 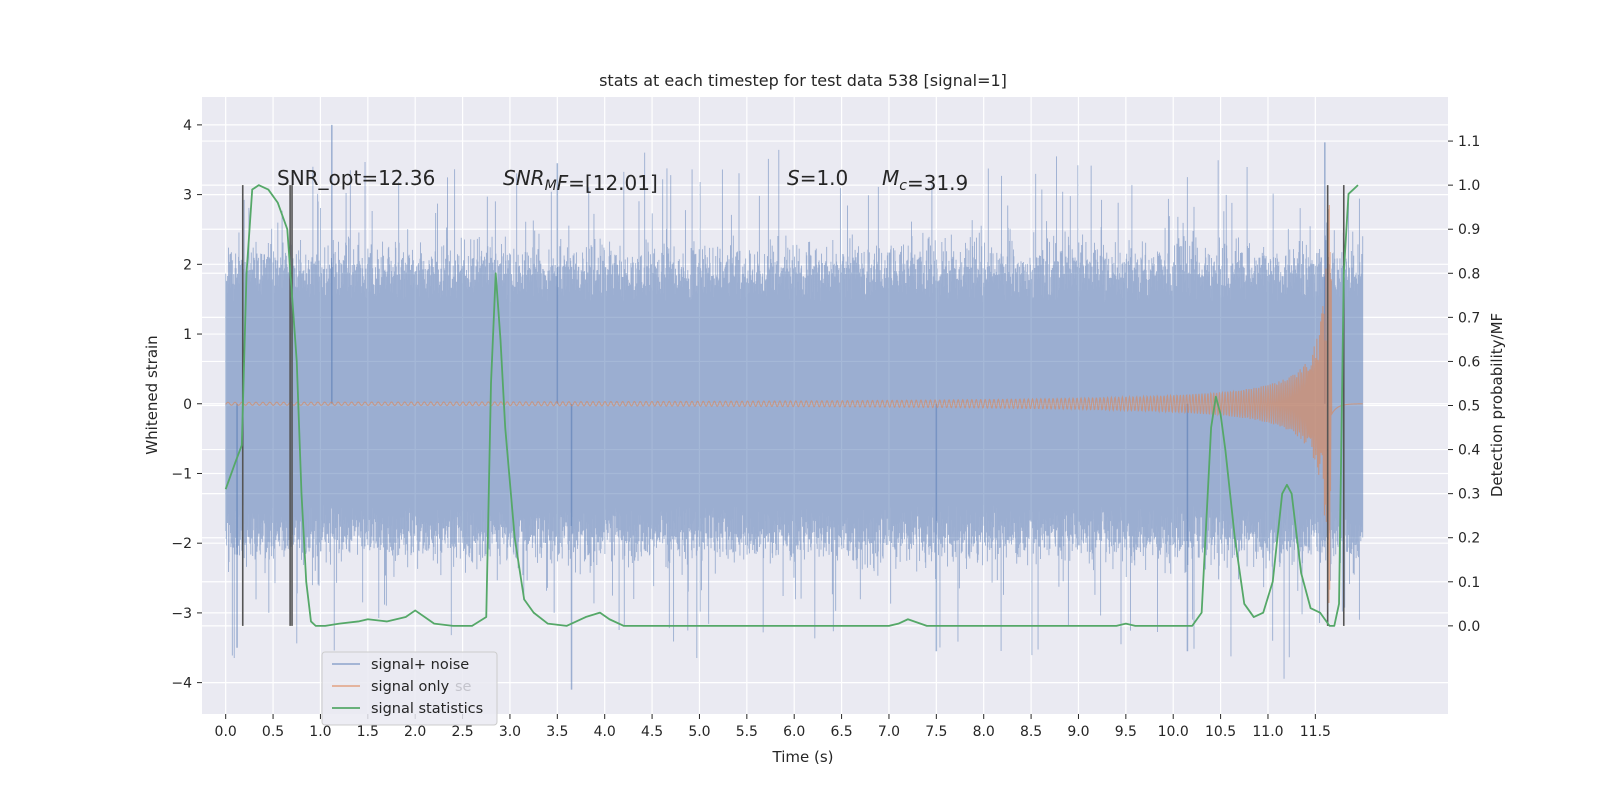 I want to click on x-axis-label: Time (s), so click(x=803, y=757).